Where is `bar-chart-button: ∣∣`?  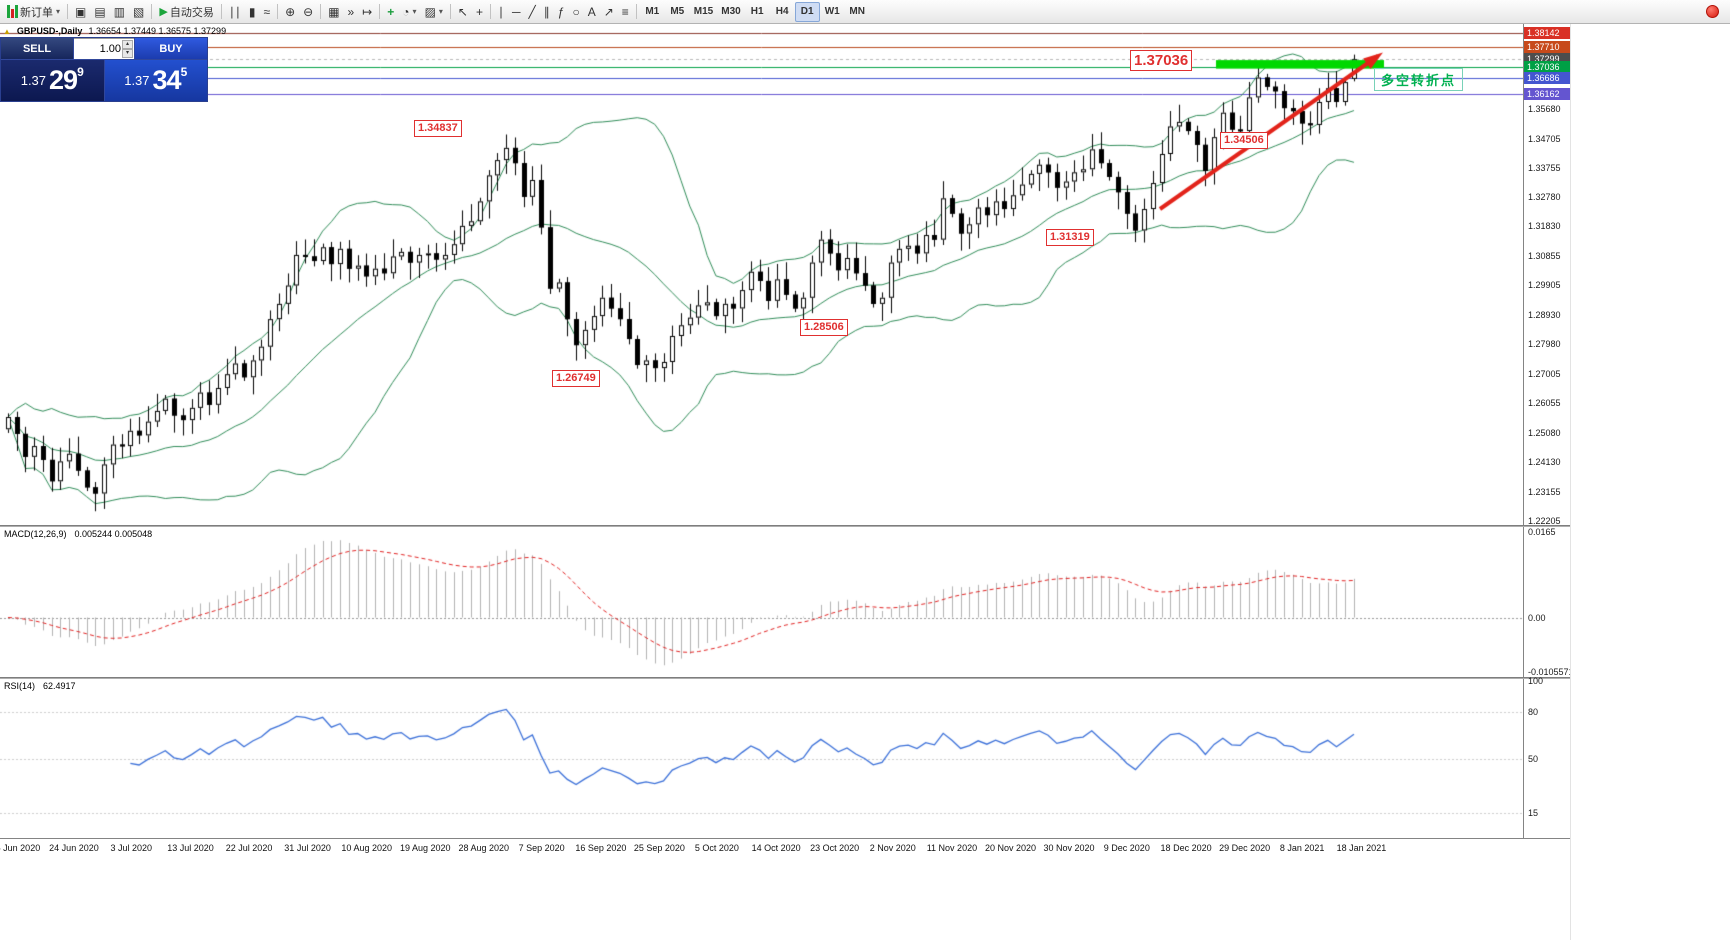 bar-chart-button: ∣∣ is located at coordinates (235, 12).